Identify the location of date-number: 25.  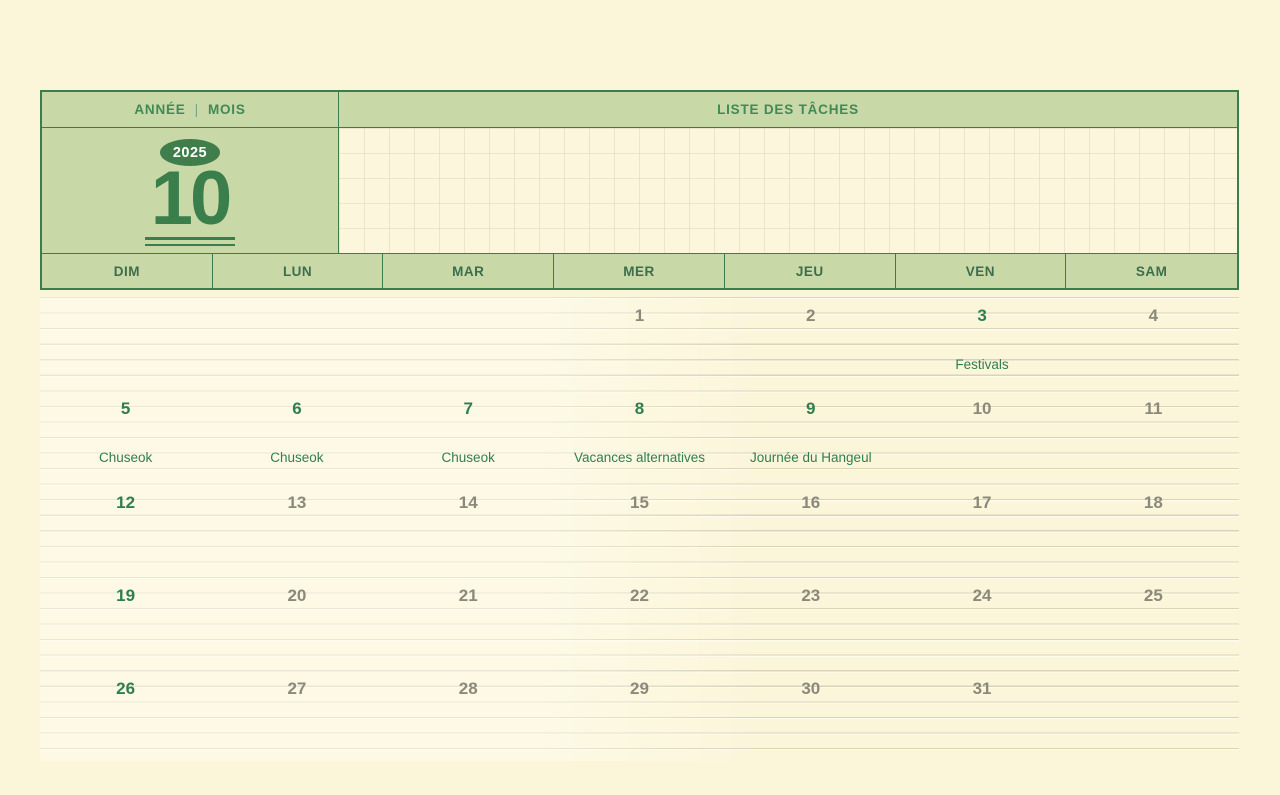
(1153, 595).